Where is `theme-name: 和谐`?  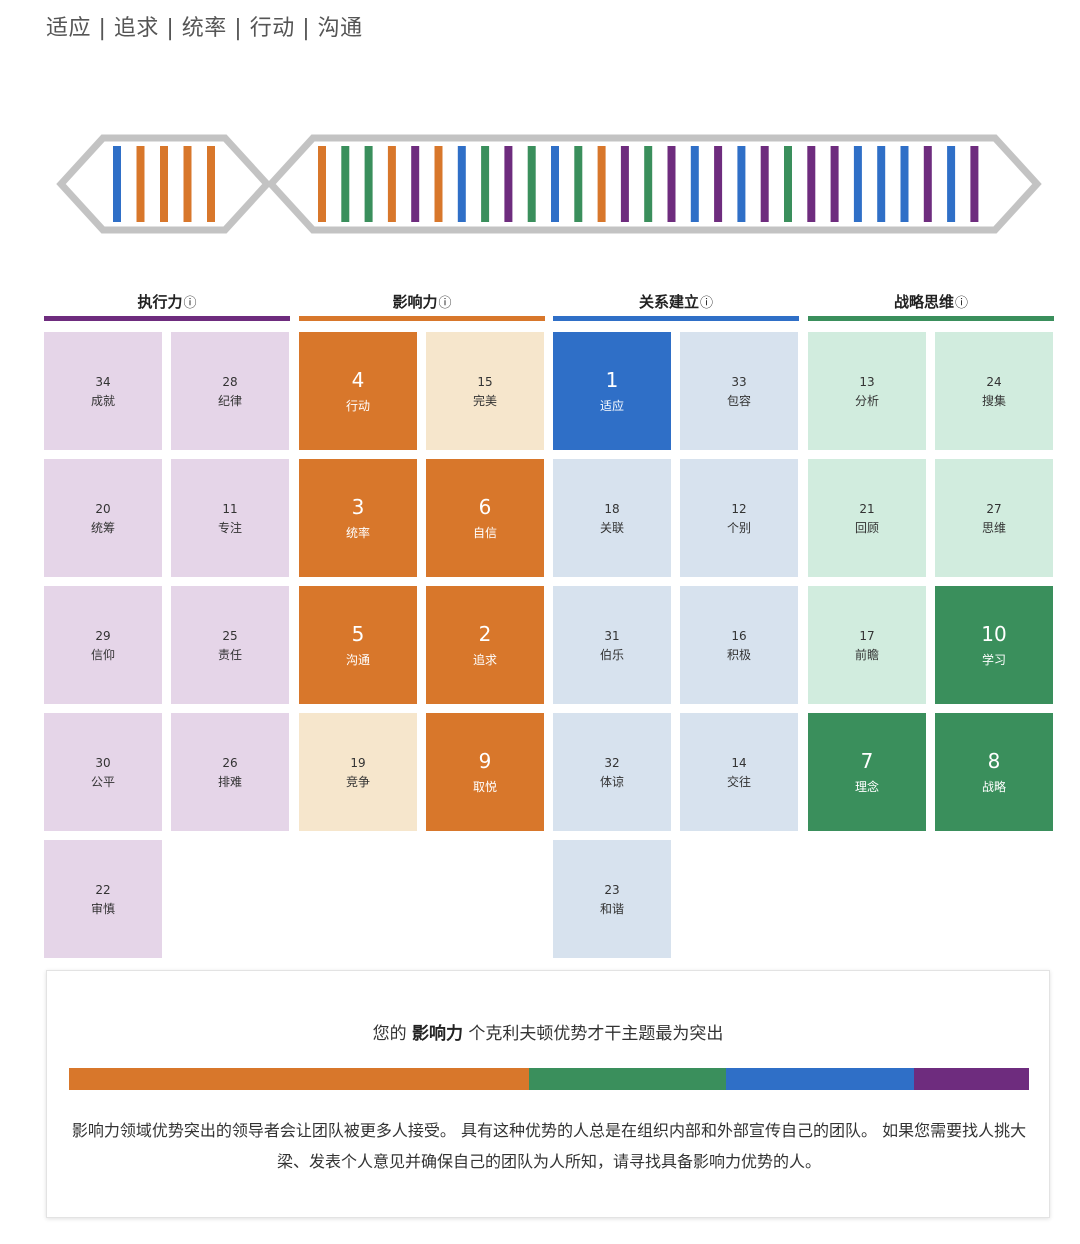 theme-name: 和谐 is located at coordinates (611, 908).